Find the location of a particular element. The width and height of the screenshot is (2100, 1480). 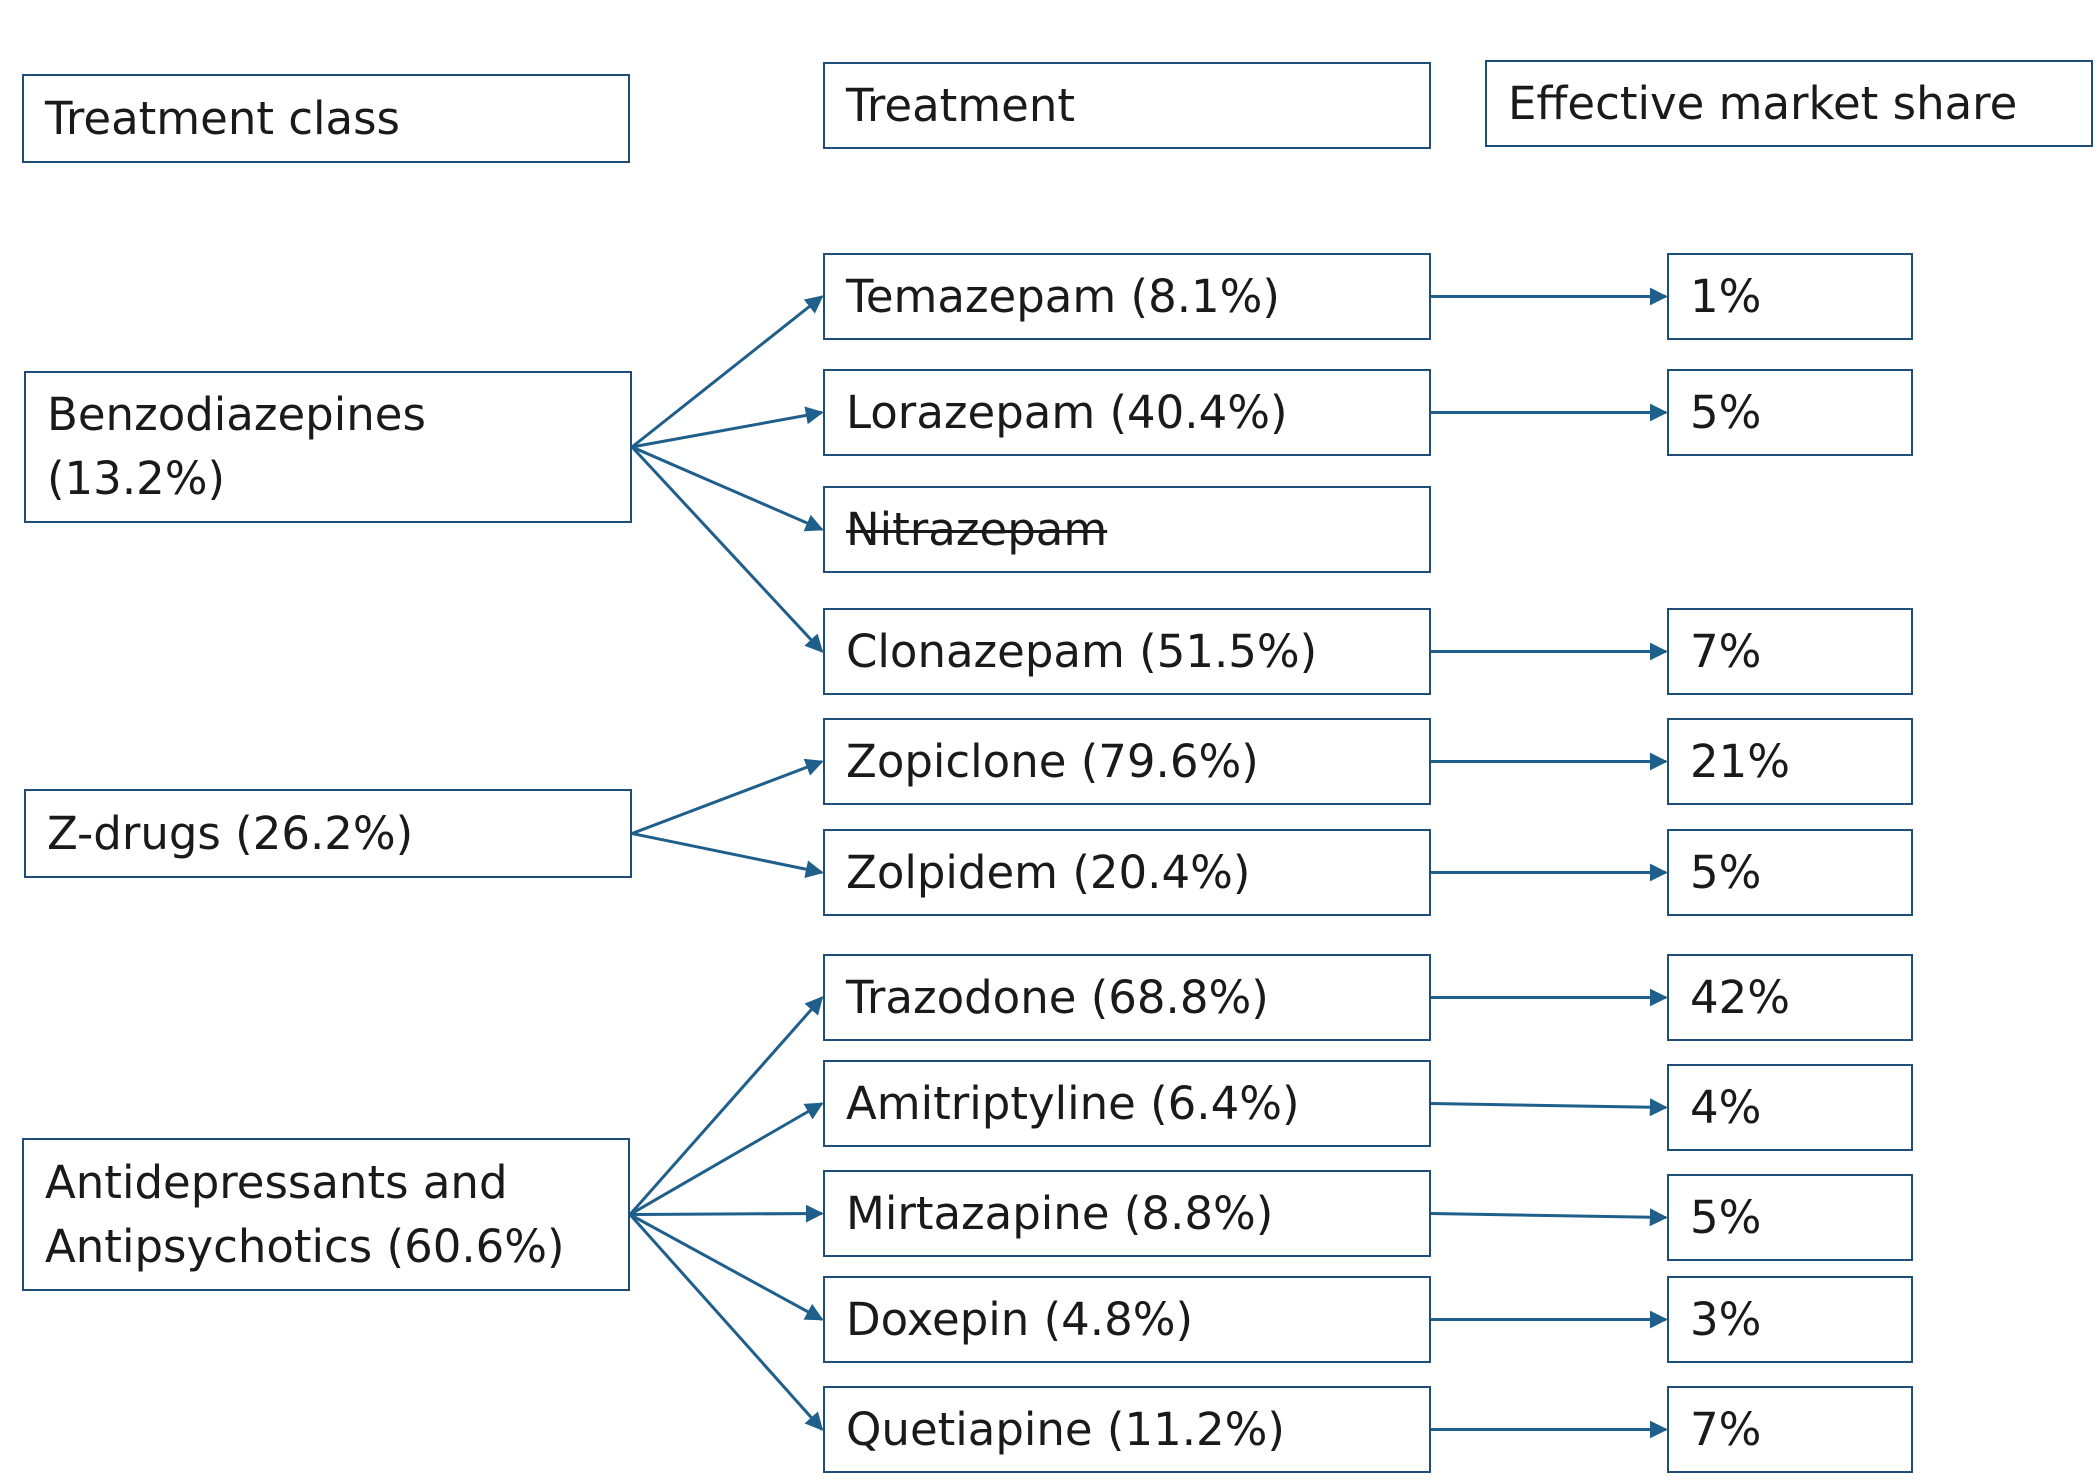

class-benzodiazepines-line1: Benzodiazepines is located at coordinates (236, 415).